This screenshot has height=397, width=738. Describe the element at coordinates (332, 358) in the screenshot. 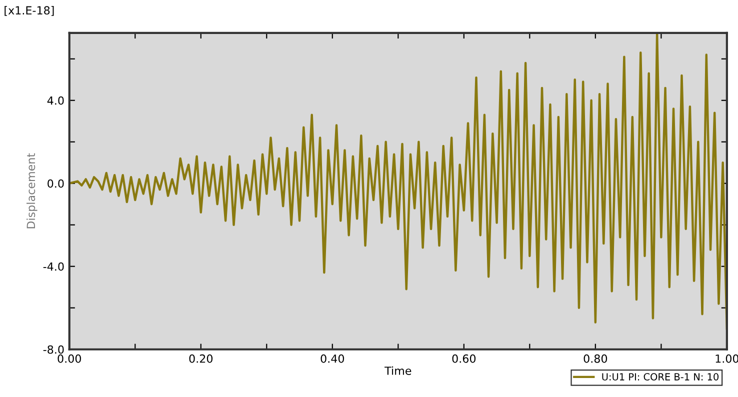

I see `x-tick-label: 0.40` at that location.